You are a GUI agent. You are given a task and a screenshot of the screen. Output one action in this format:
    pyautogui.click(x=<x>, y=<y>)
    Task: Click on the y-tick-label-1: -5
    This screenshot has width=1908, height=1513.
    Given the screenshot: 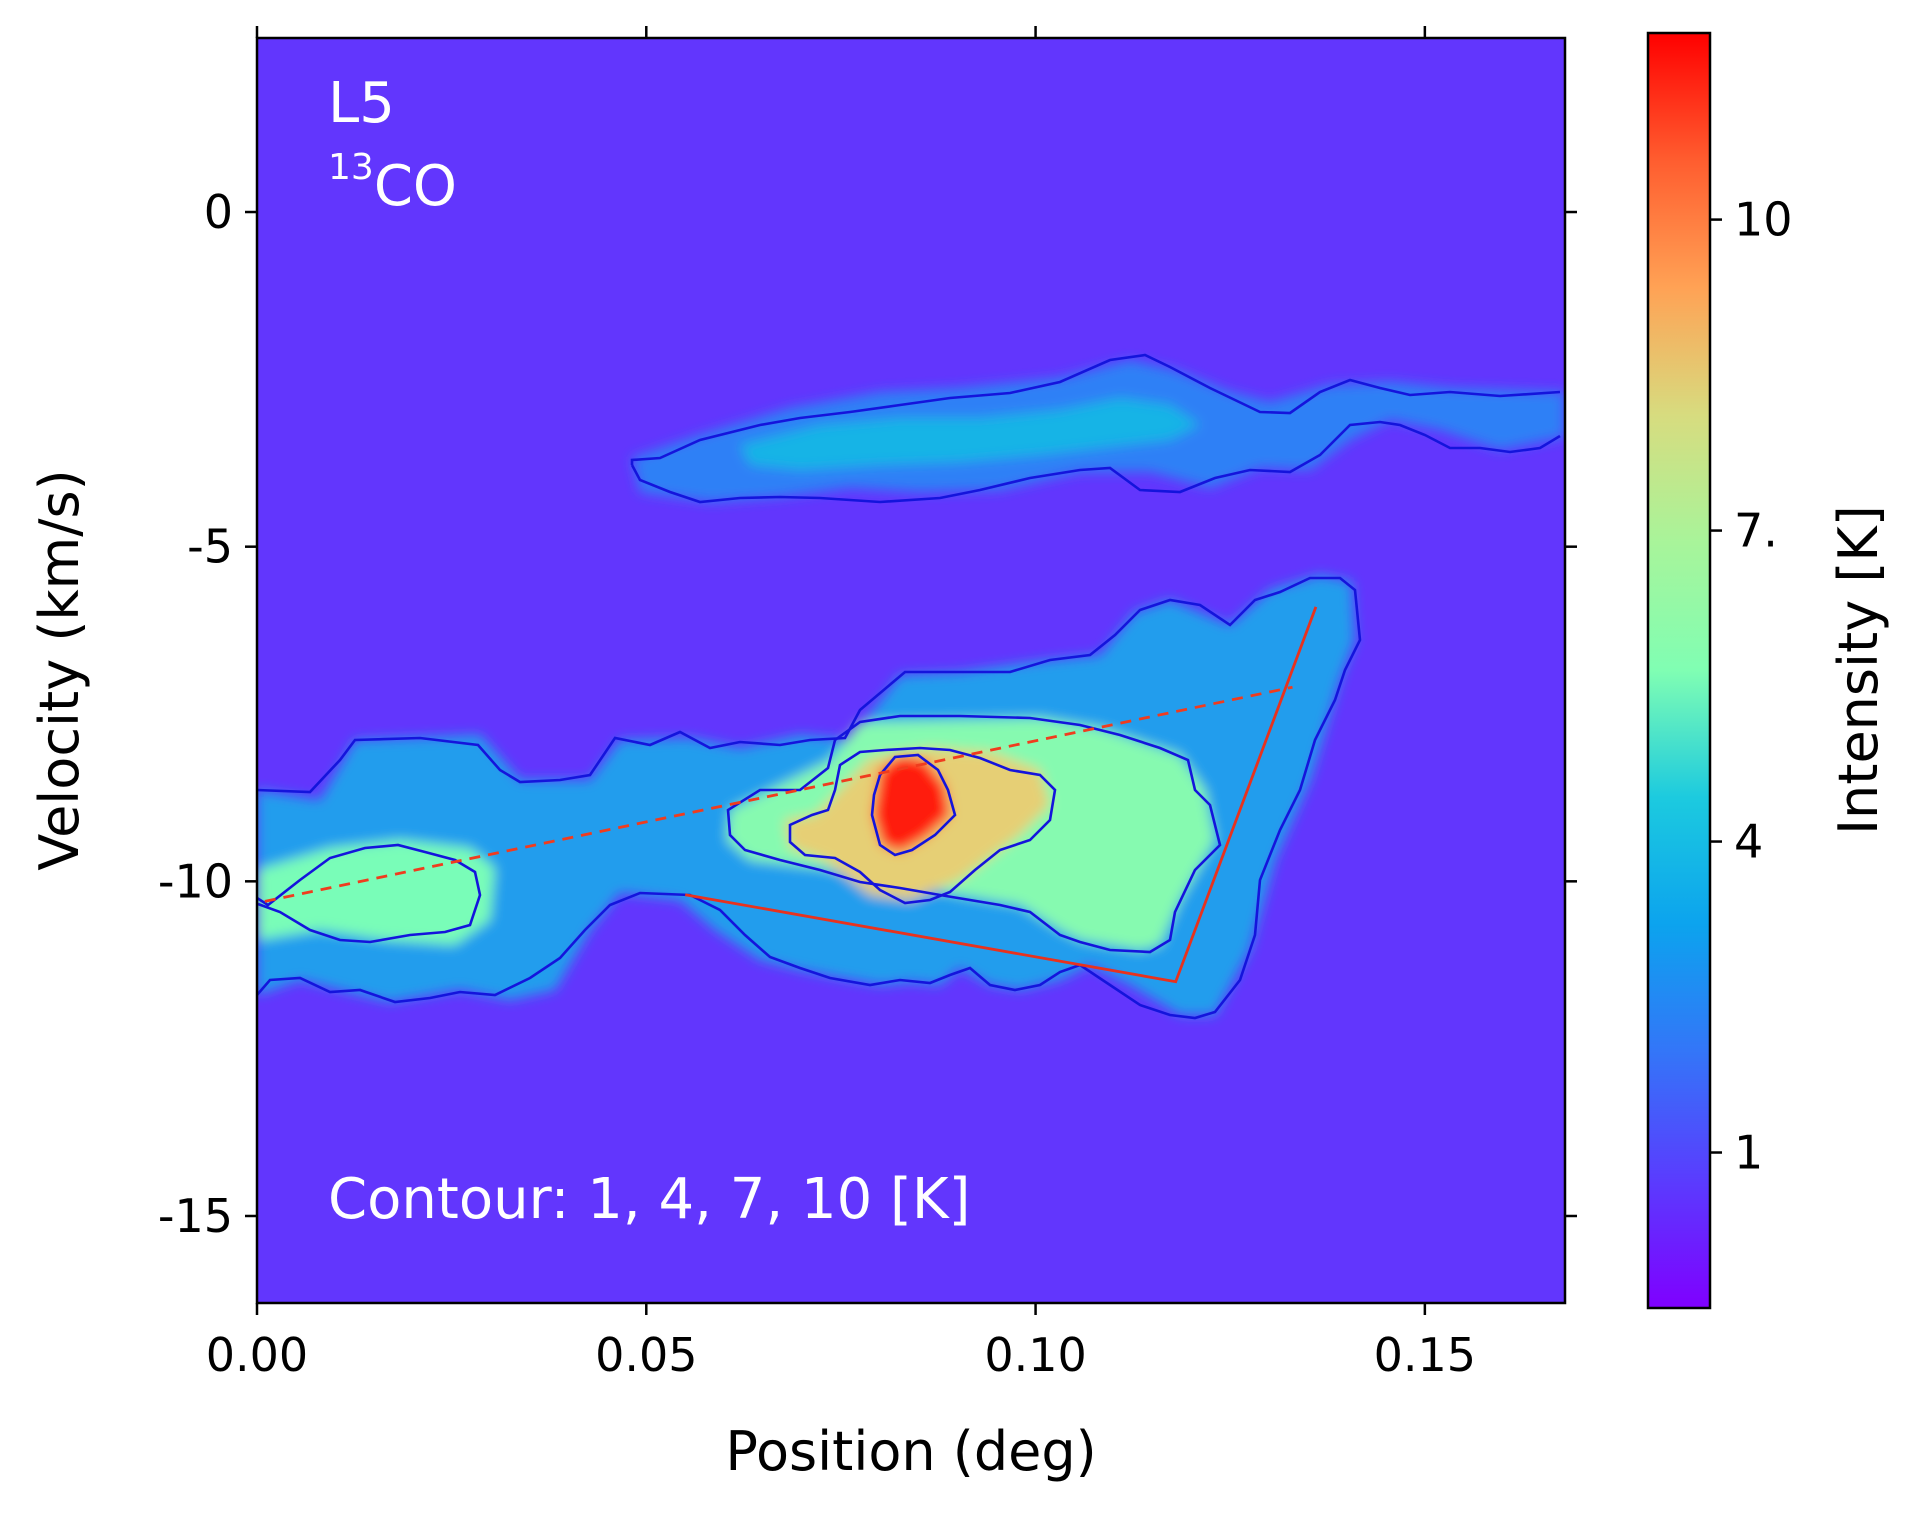 What is the action you would take?
    pyautogui.click(x=210, y=547)
    